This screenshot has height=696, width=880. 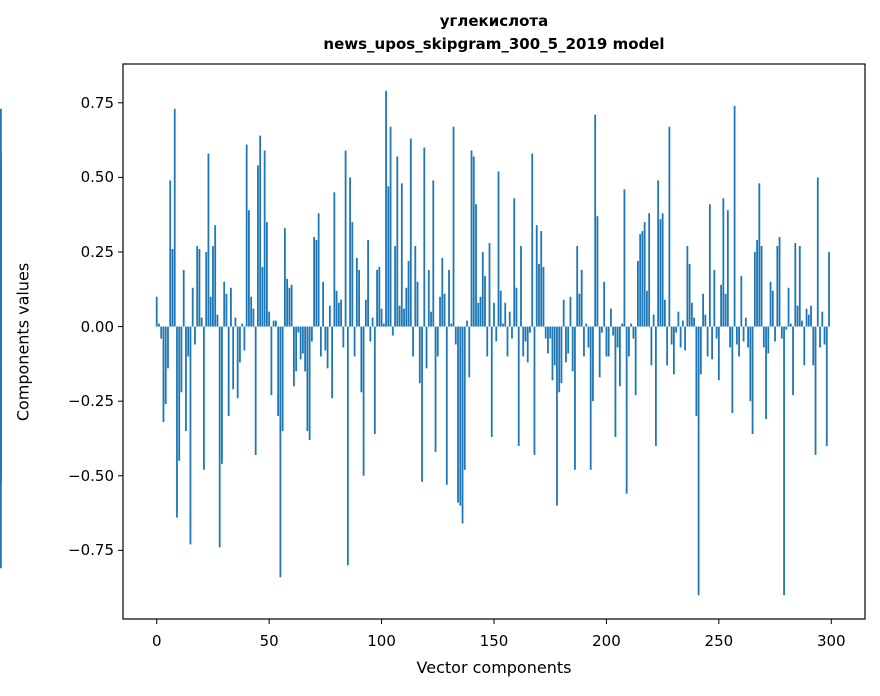 What do you see at coordinates (23, 342) in the screenshot?
I see `y-axis-label: Components values` at bounding box center [23, 342].